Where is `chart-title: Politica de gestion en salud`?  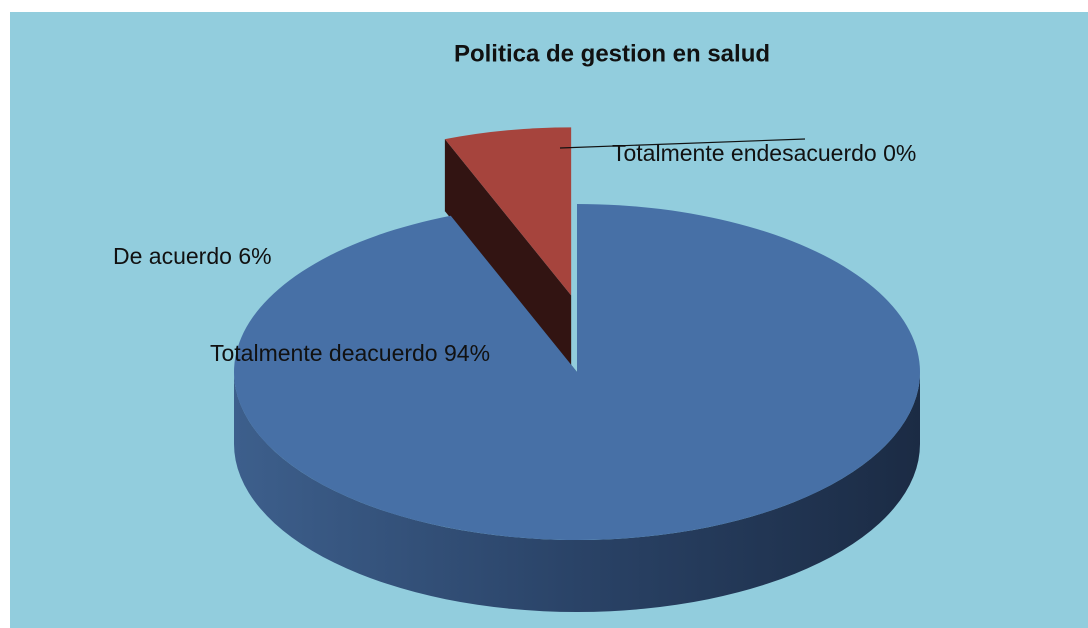
chart-title: Politica de gestion en salud is located at coordinates (612, 53).